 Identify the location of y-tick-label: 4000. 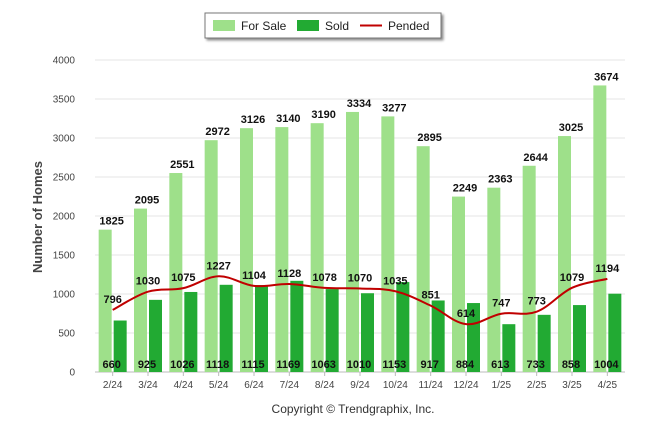
(64, 61).